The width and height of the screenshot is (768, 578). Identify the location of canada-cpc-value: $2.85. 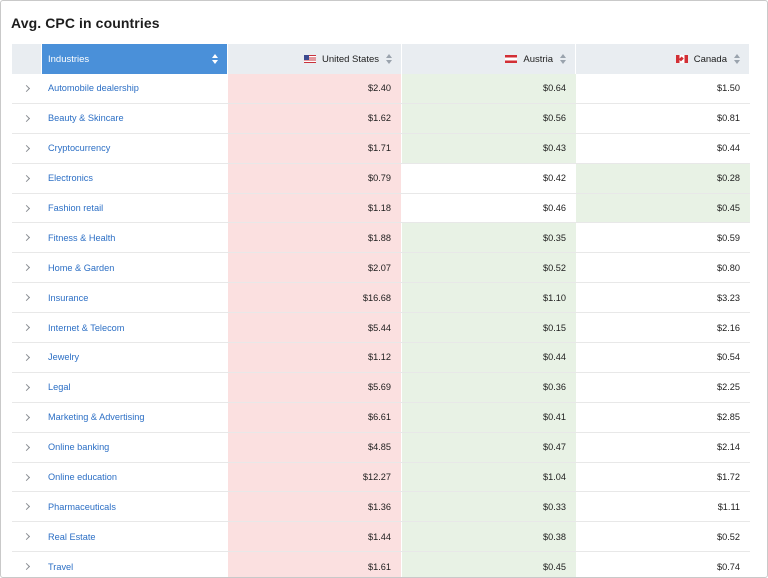
(663, 417).